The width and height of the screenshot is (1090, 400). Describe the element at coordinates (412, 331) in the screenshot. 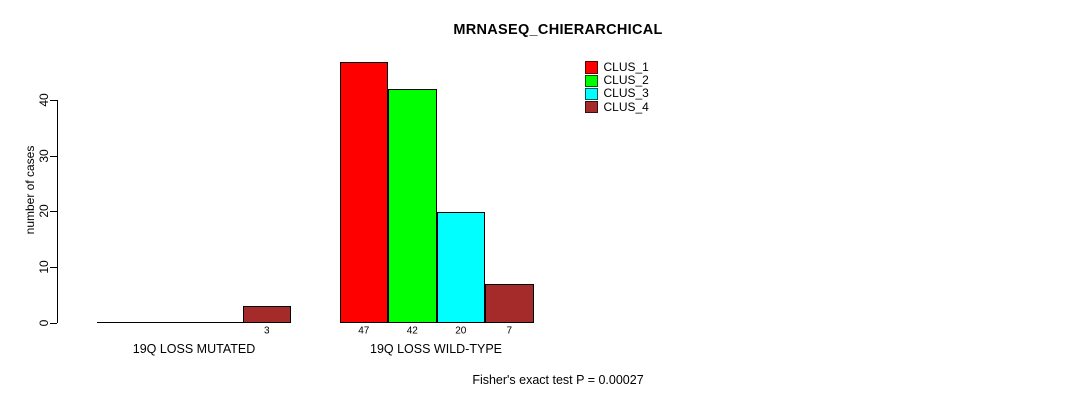

I see `bar-value-label: 42` at that location.